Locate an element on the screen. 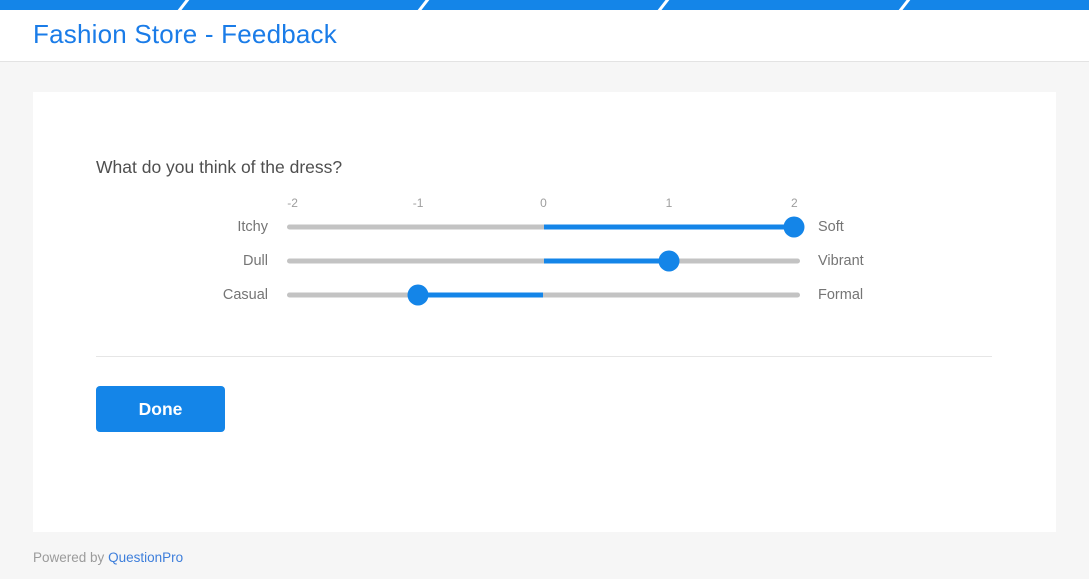  scale-tick: 1 is located at coordinates (669, 203).